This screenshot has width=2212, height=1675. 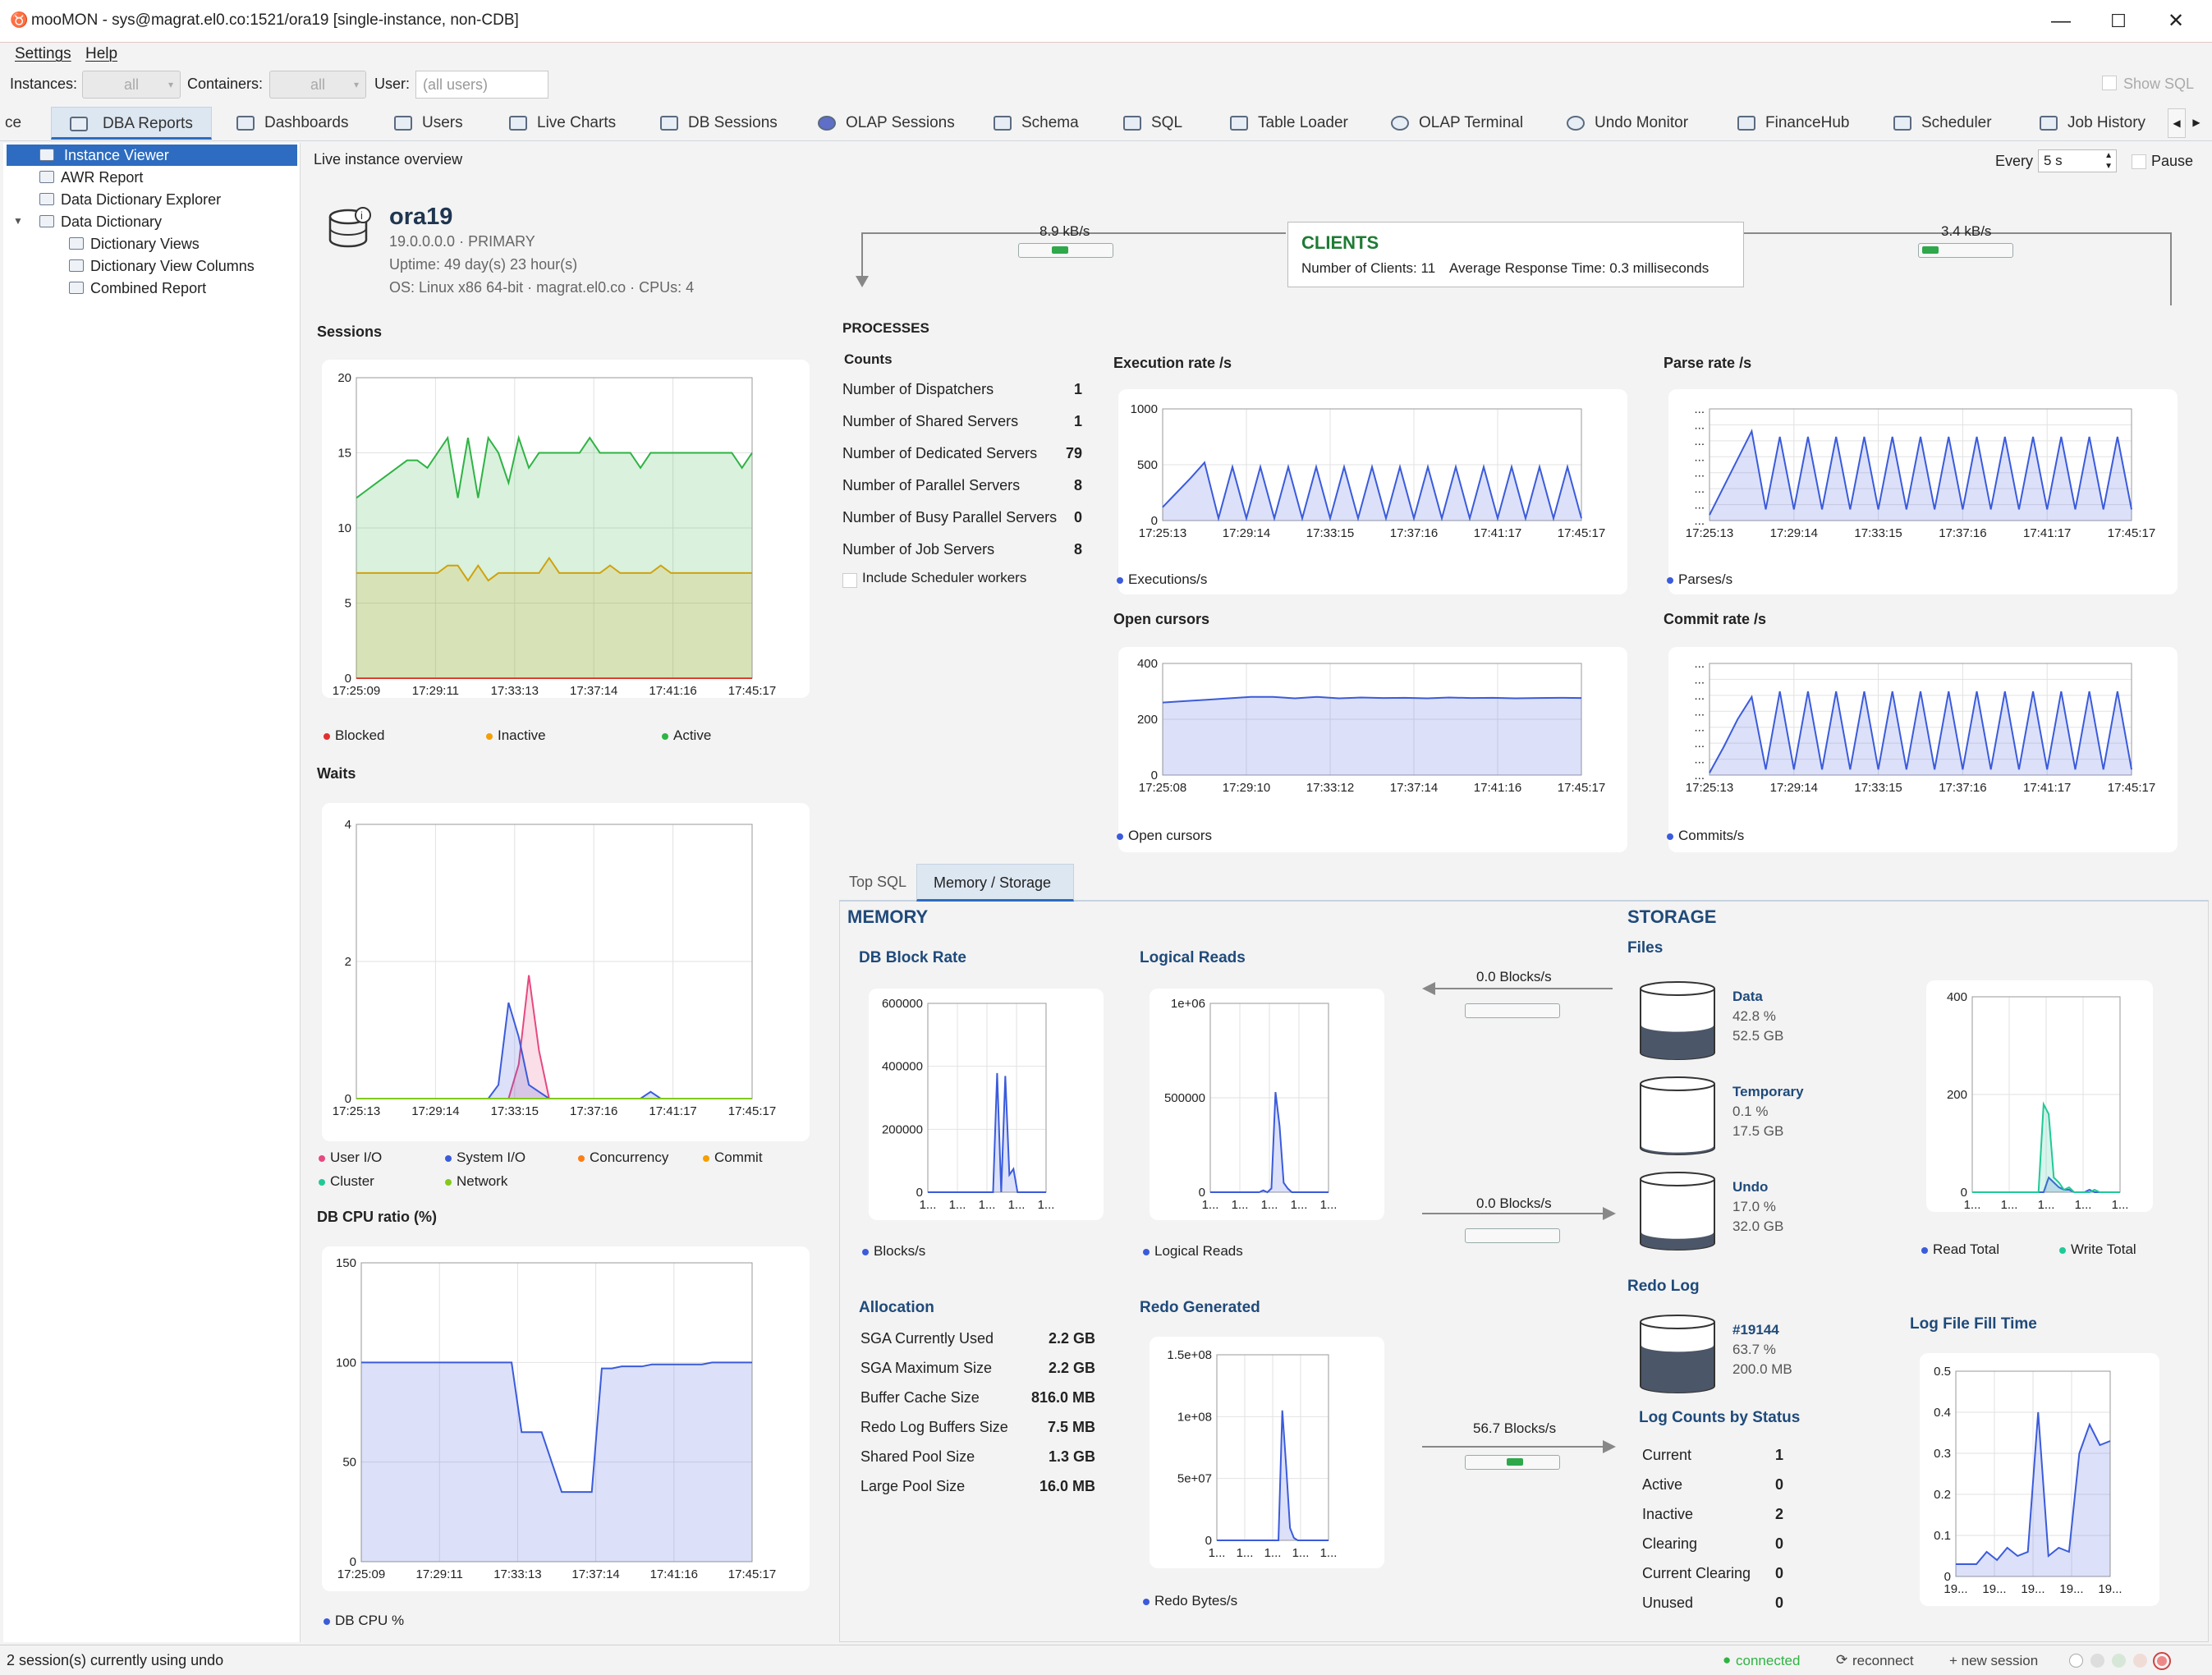 I want to click on flow-rate-3: 56.7 Blocks/s, so click(x=1515, y=1428).